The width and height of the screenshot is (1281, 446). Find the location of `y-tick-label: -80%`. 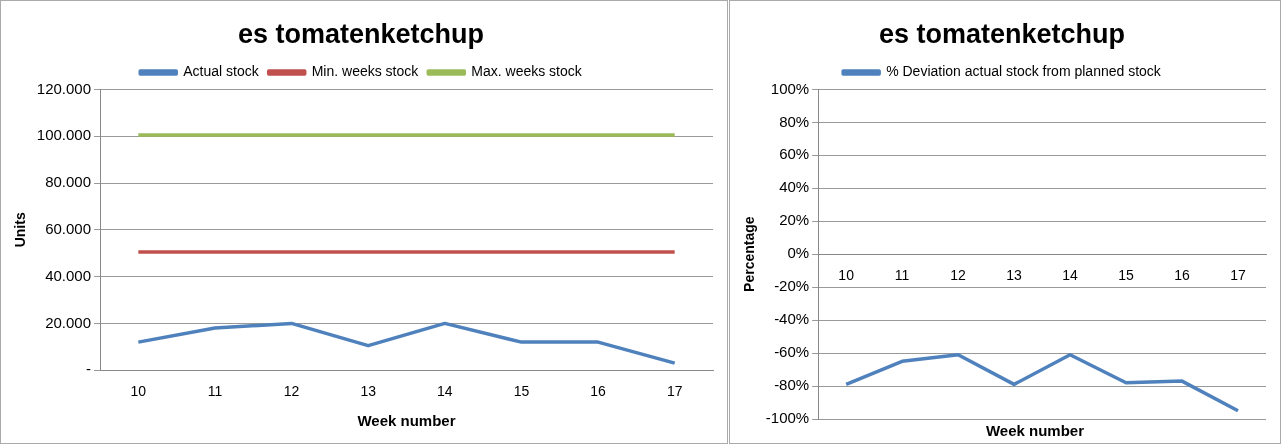

y-tick-label: -80% is located at coordinates (792, 385).